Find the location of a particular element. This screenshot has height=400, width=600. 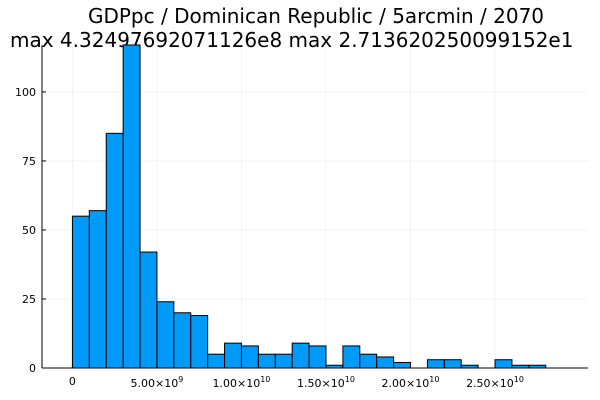

y-tick-label-2: 50 is located at coordinates (29, 230).